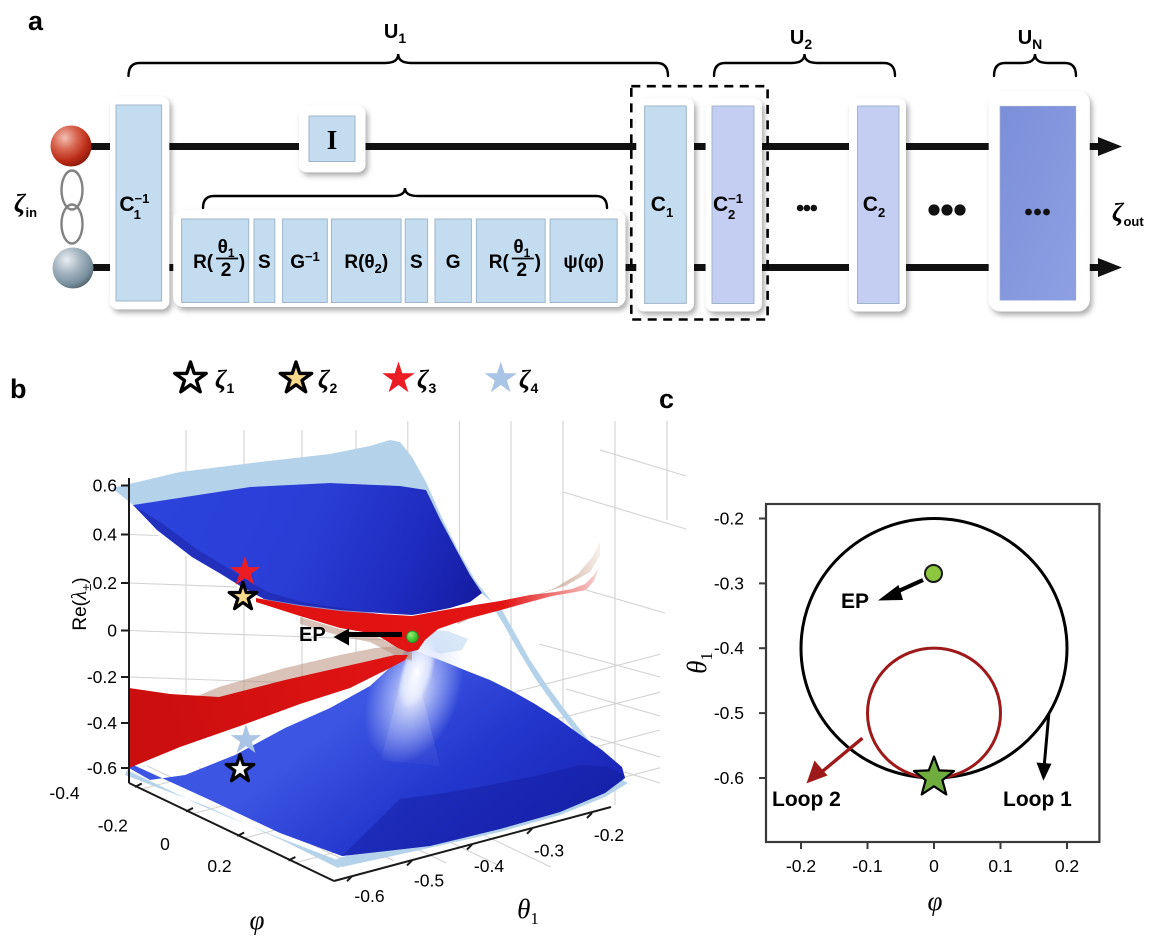 Image resolution: width=1159 pixels, height=941 pixels. I want to click on svg-text: R(θ2), so click(366, 264).